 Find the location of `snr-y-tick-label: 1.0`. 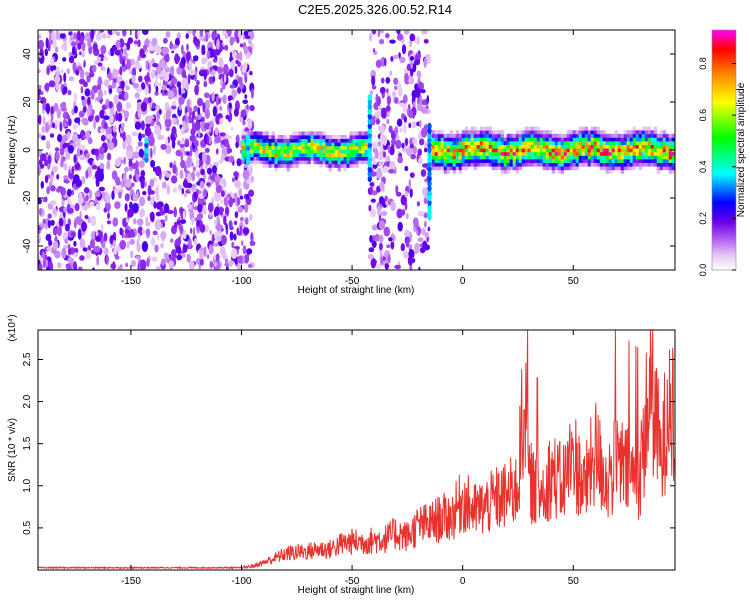

snr-y-tick-label: 1.0 is located at coordinates (27, 485).